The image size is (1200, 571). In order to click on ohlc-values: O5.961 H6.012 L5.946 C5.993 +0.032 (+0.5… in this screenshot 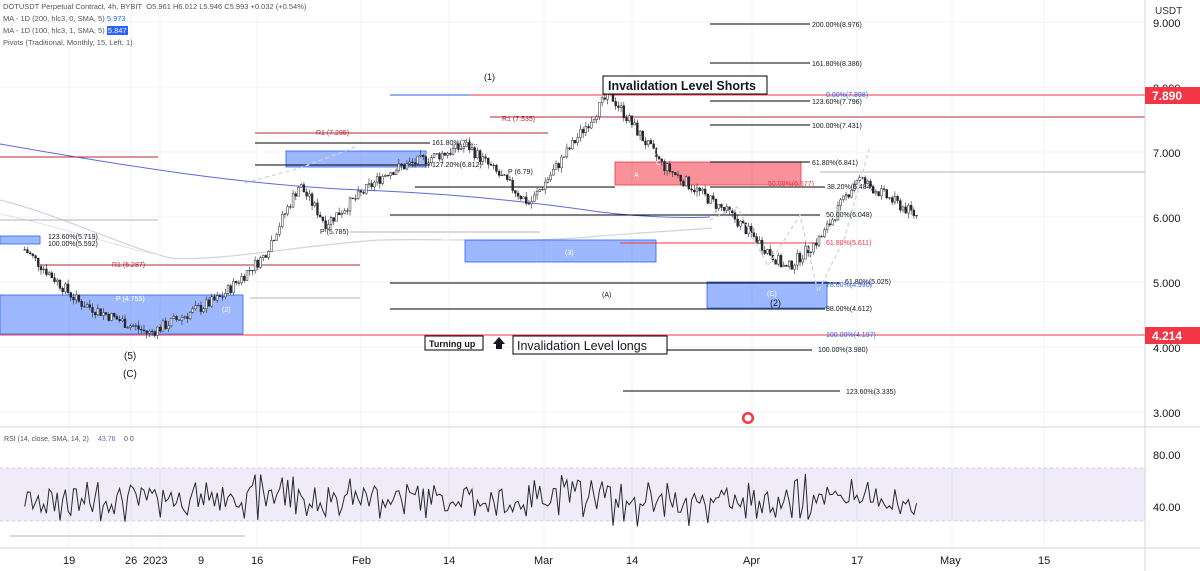, I will do `click(226, 6)`.